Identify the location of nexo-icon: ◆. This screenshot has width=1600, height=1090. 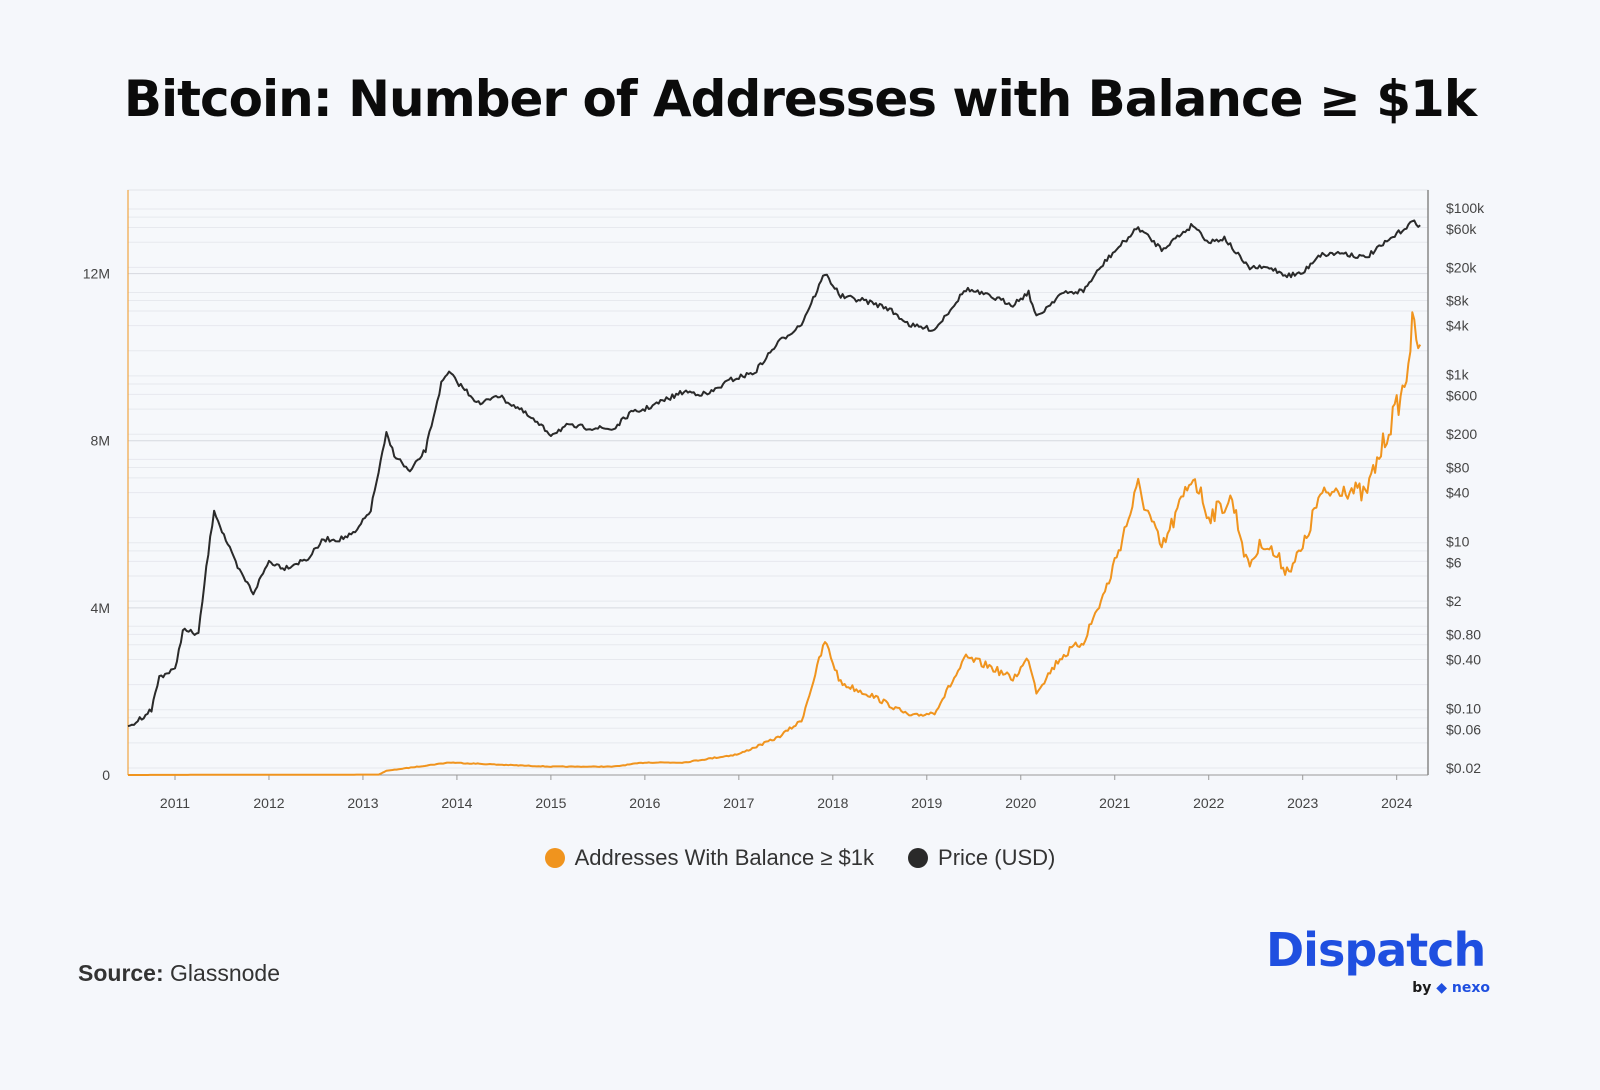
(1441, 988).